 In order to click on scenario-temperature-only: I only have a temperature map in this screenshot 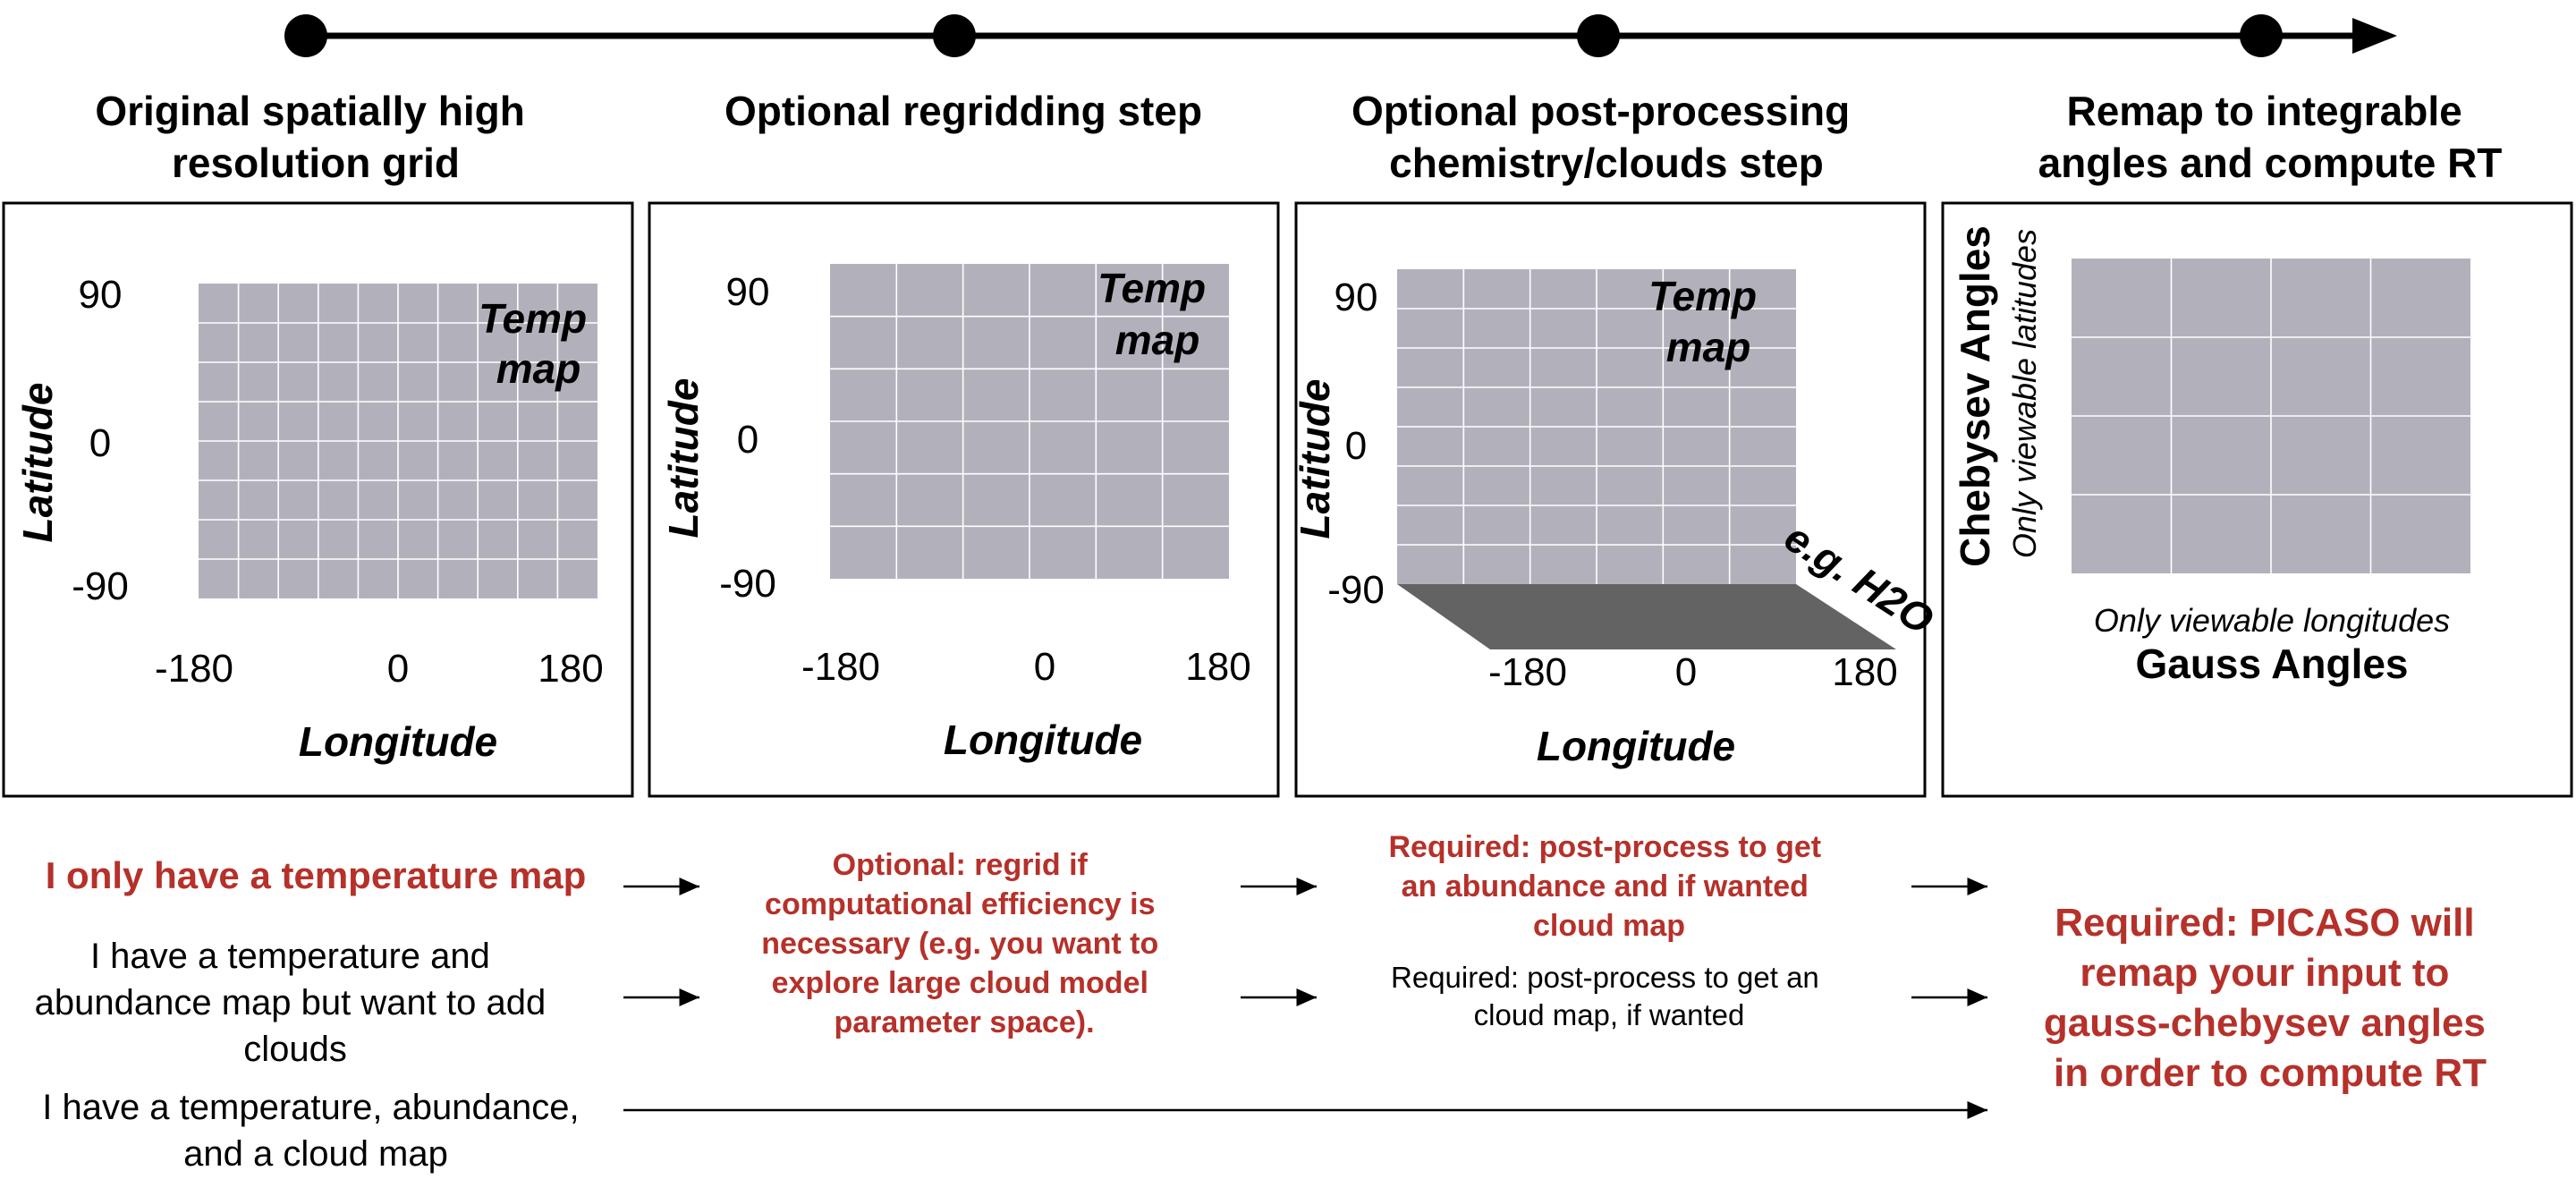, I will do `click(316, 875)`.